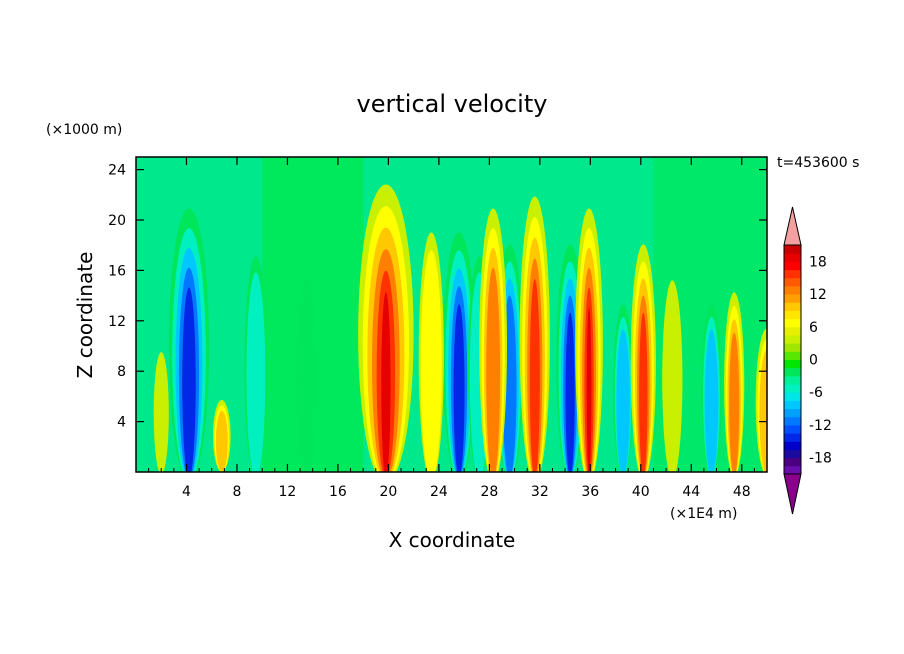 The width and height of the screenshot is (904, 654). Describe the element at coordinates (452, 104) in the screenshot. I see `chart-title: vertical velocity` at that location.